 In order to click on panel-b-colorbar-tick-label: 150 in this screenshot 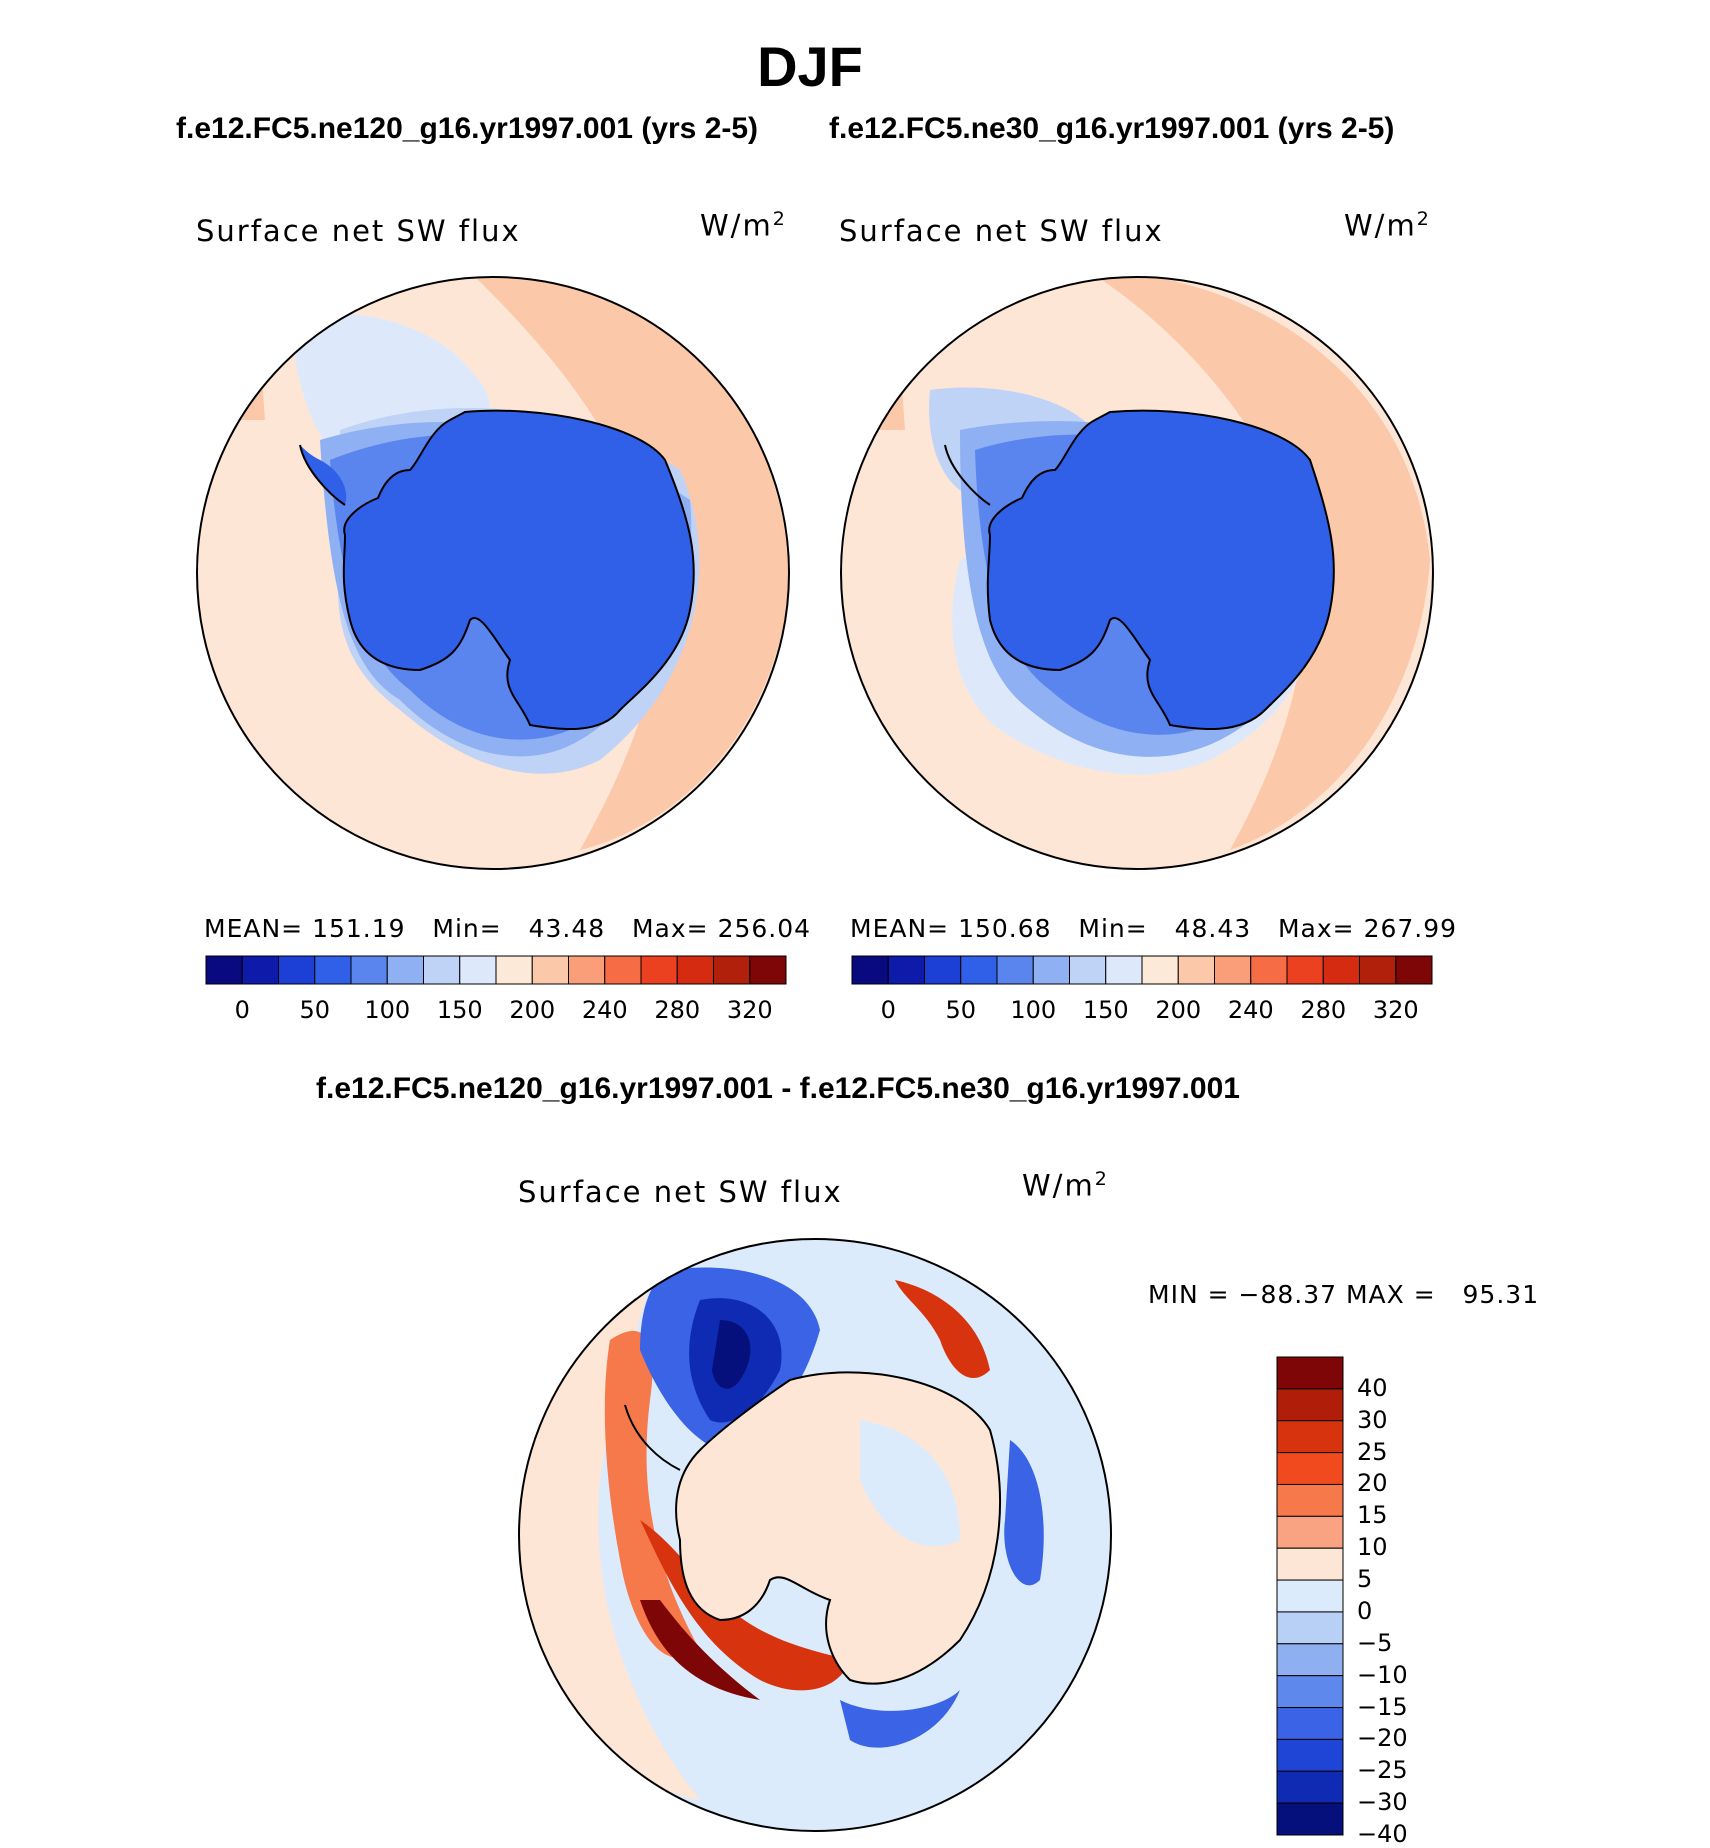, I will do `click(1105, 1010)`.